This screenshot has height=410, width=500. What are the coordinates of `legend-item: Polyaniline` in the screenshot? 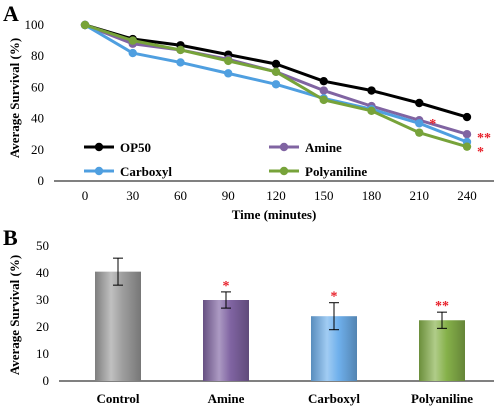 It's located at (318, 171).